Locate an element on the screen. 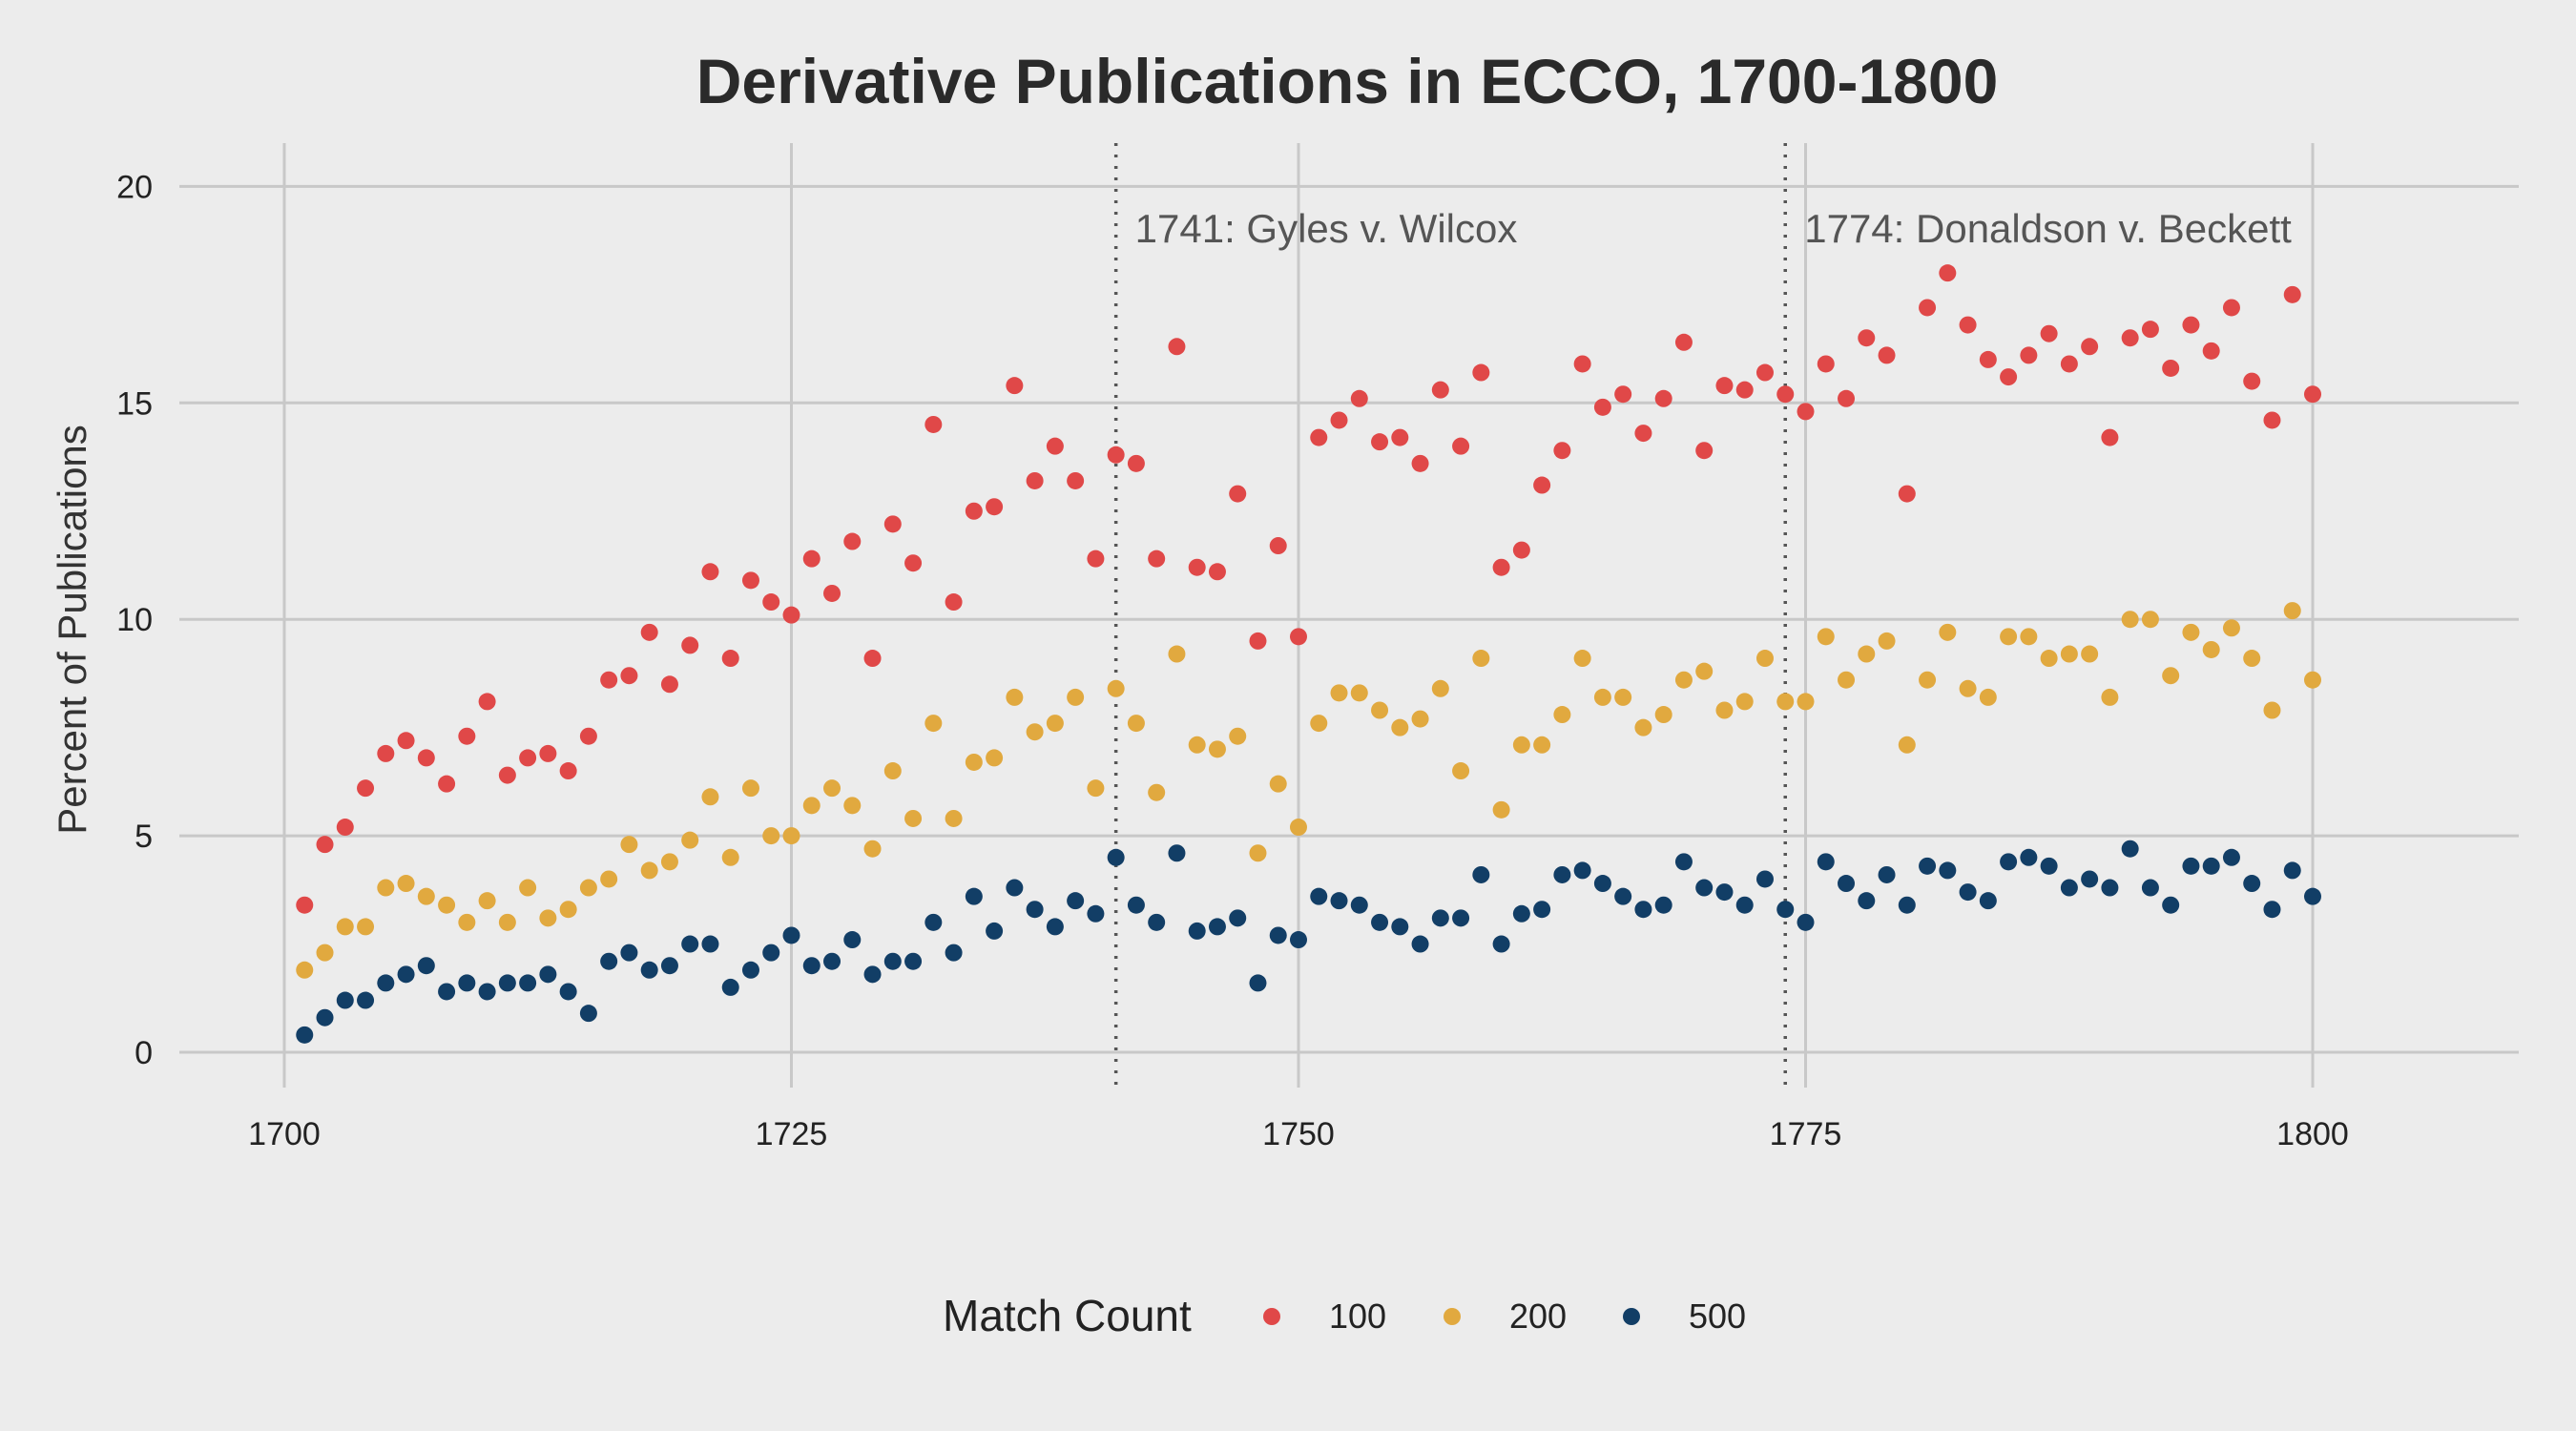 Image resolution: width=2576 pixels, height=1431 pixels. legend-label-100: 100 is located at coordinates (1357, 1316).